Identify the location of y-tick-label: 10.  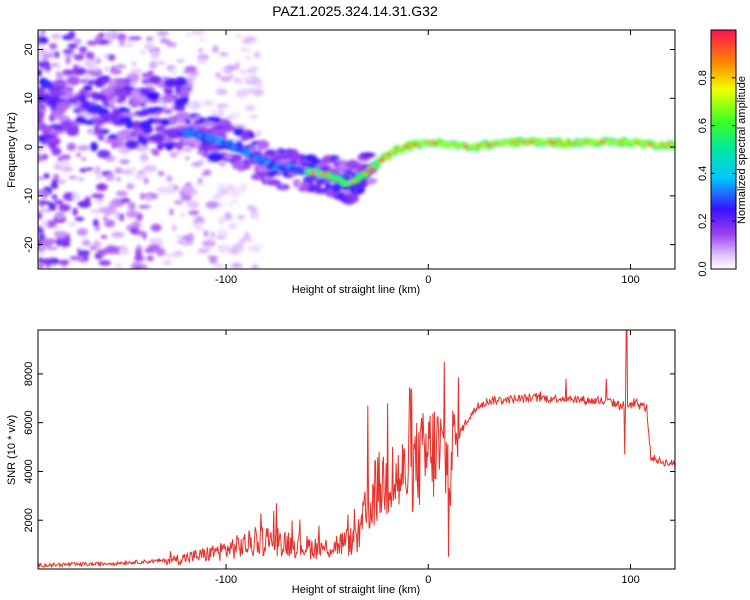
(29, 98).